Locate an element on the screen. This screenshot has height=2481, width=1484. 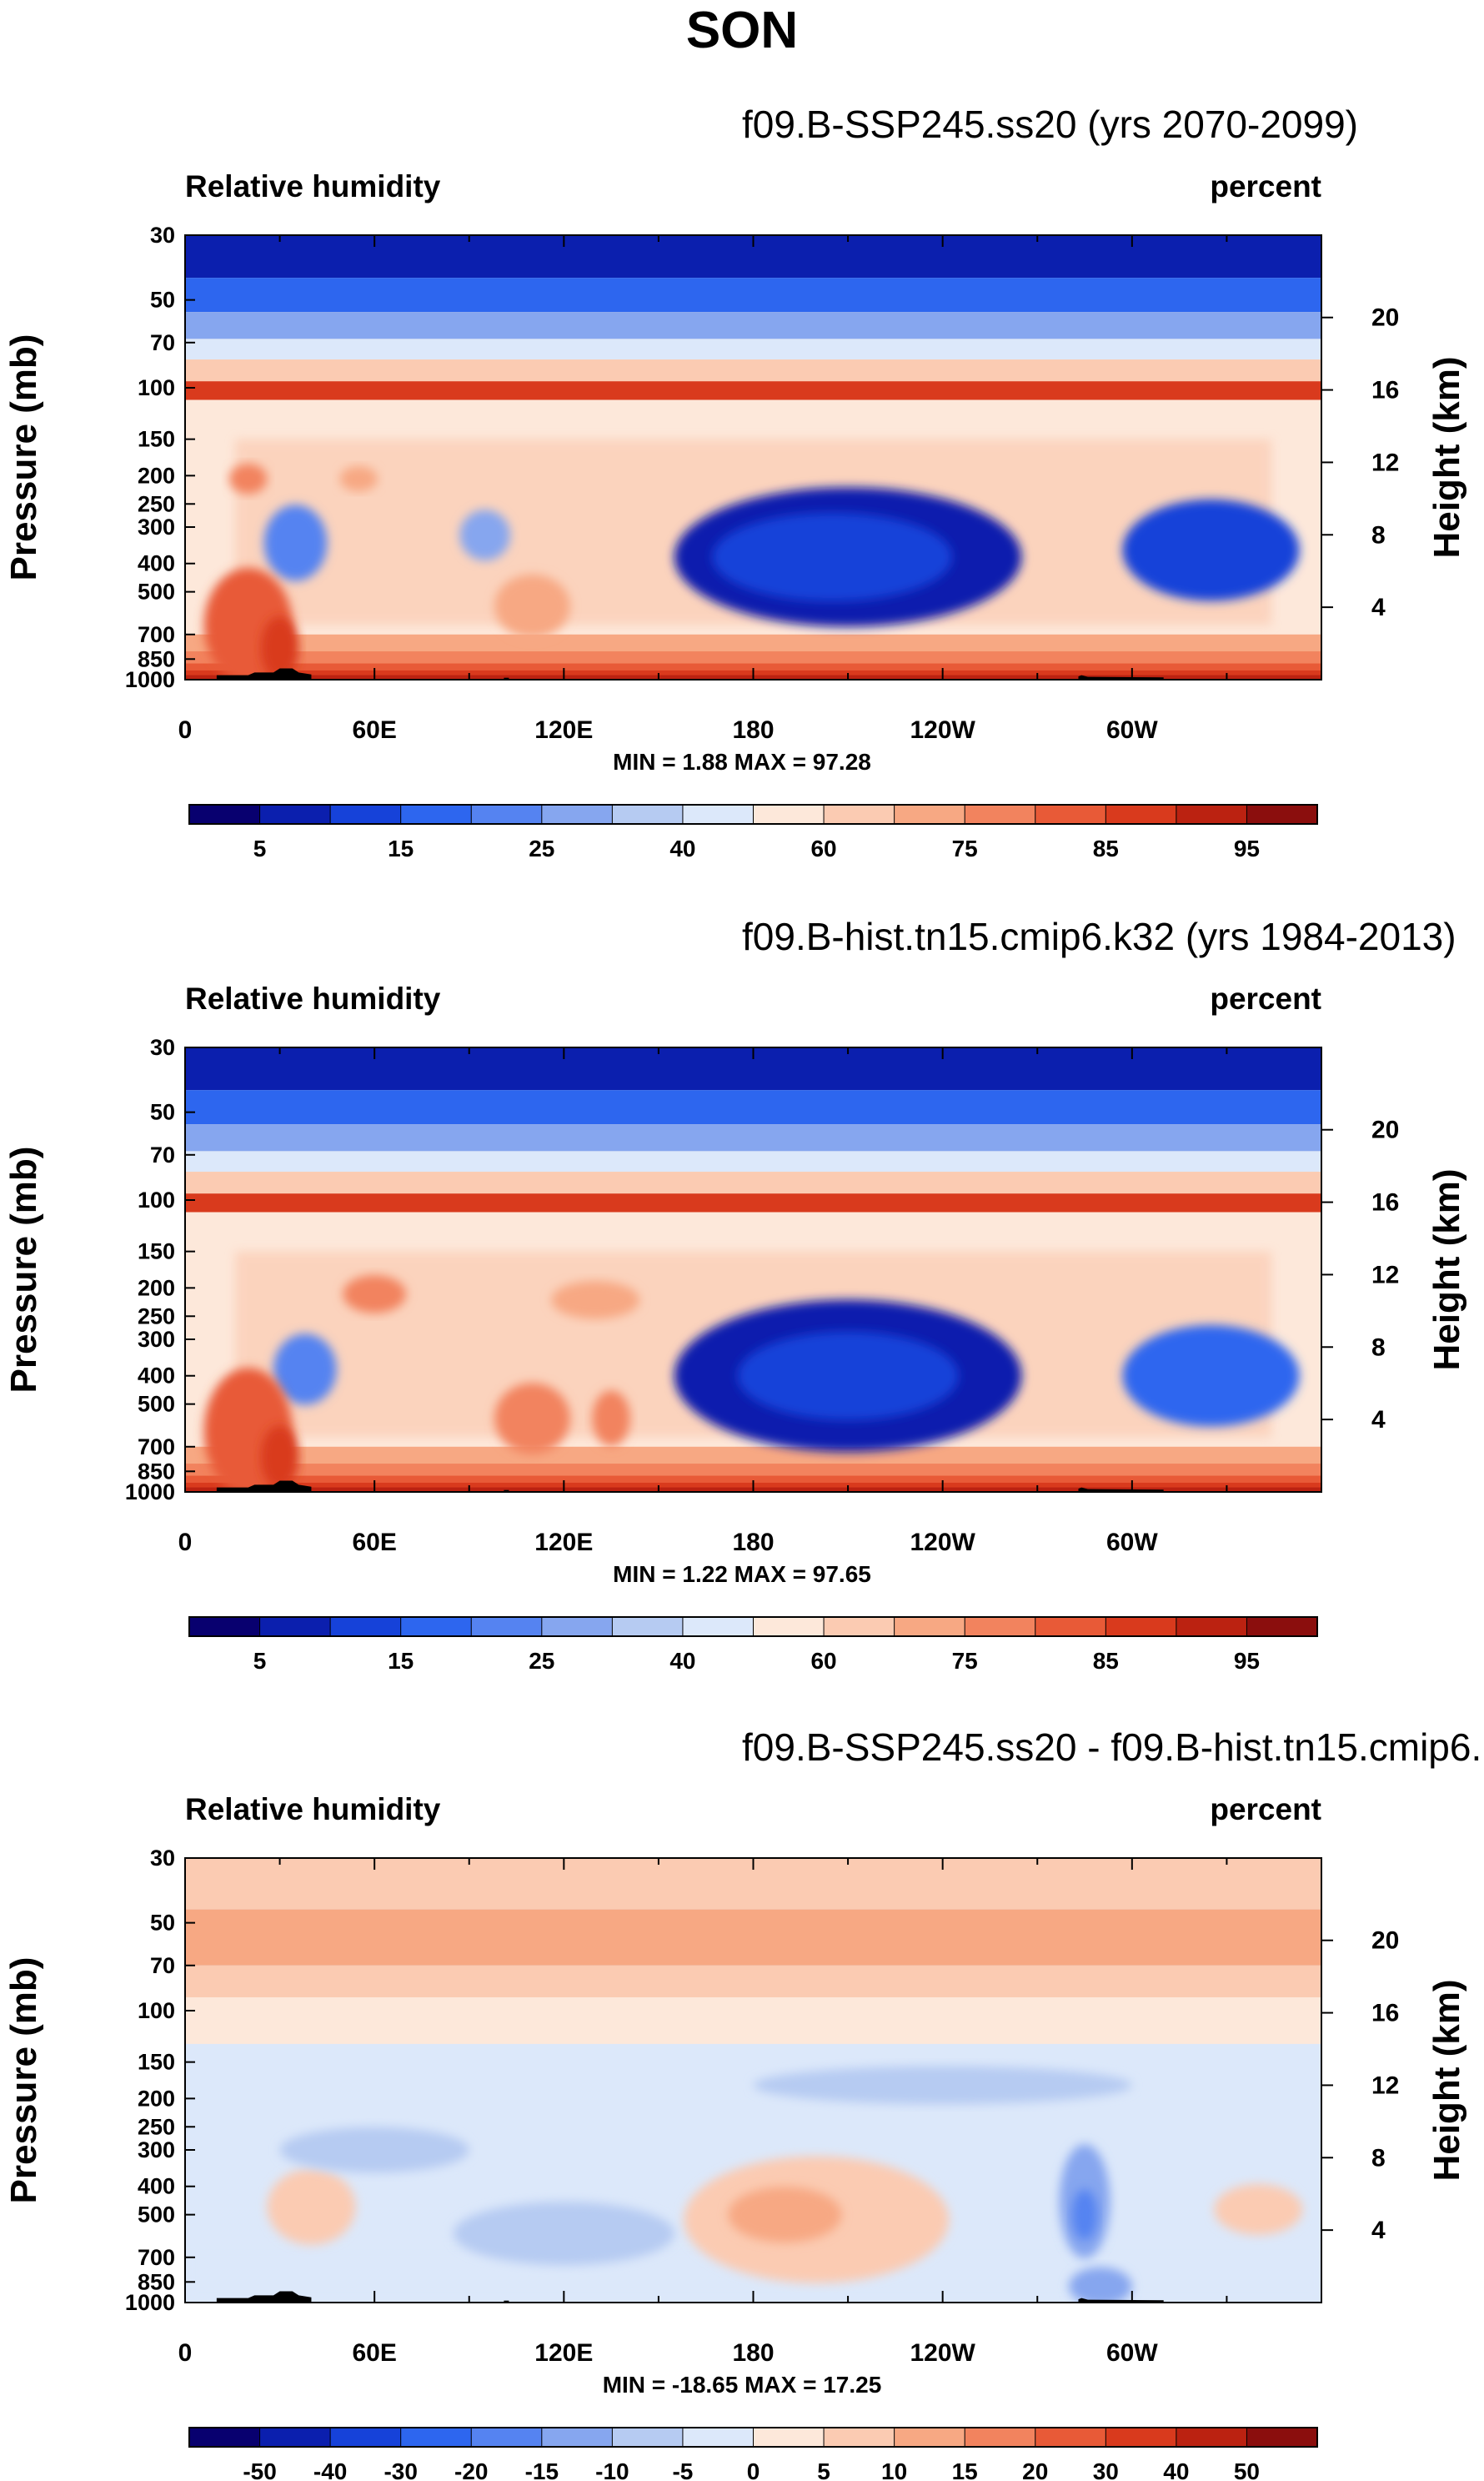
figure-title: SON is located at coordinates (742, 30).